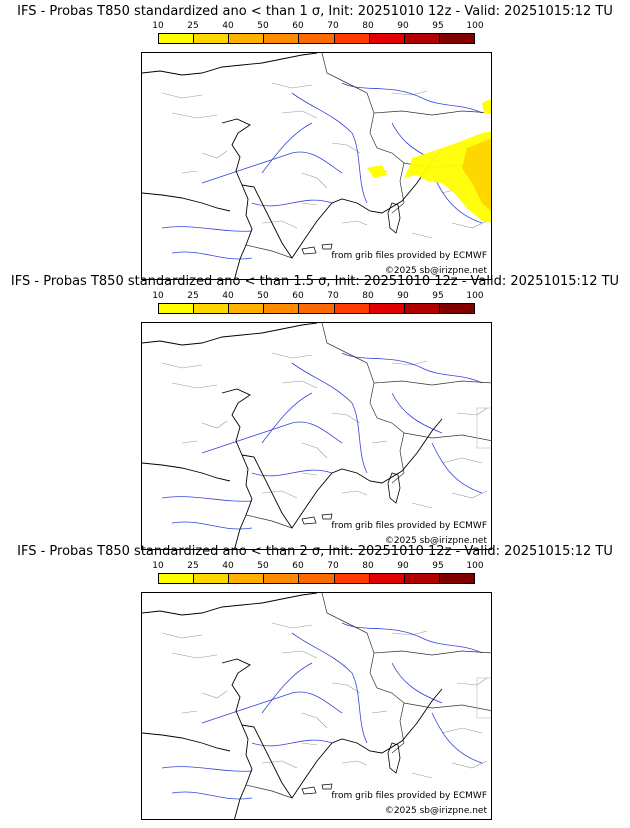 The height and width of the screenshot is (828, 630). I want to click on probability-area-10-north, so click(486, 106).